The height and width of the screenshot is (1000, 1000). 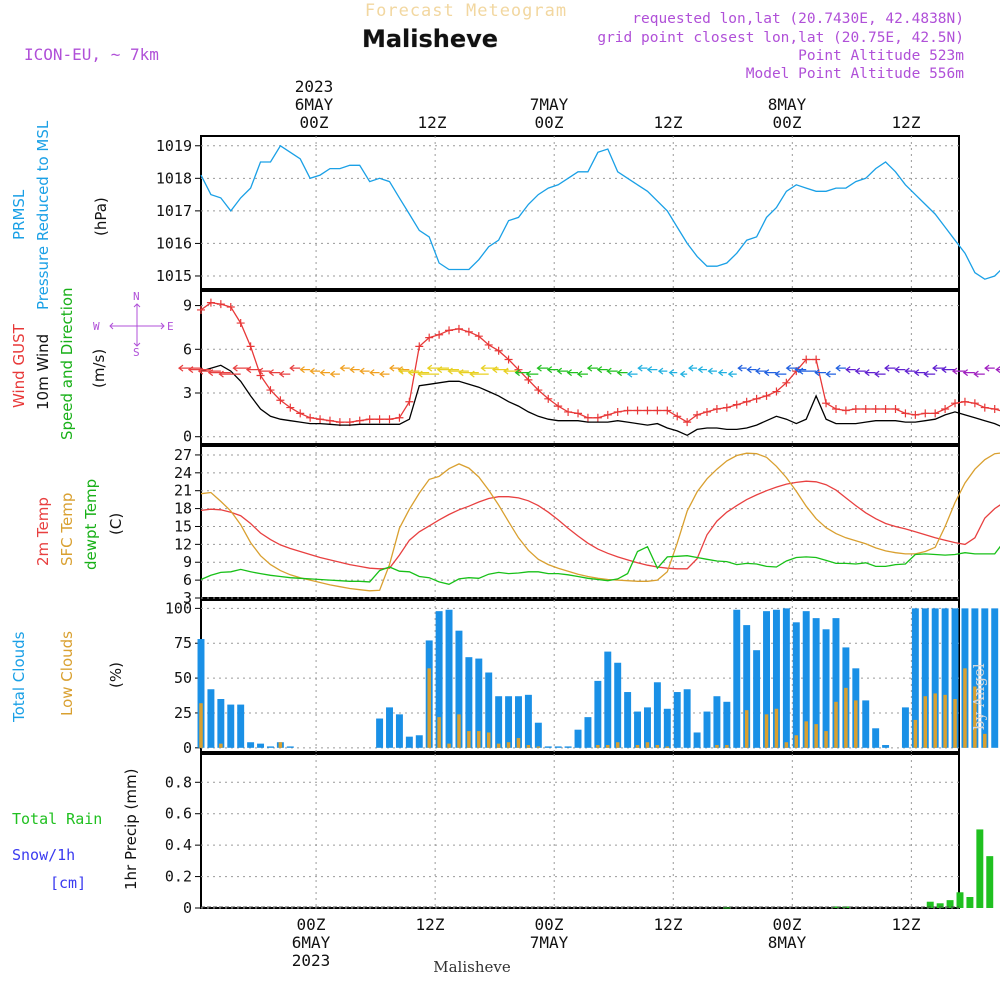 I want to click on requested-coords: requested lon,lat (20.7430E, 42.4838N), so click(x=798, y=19).